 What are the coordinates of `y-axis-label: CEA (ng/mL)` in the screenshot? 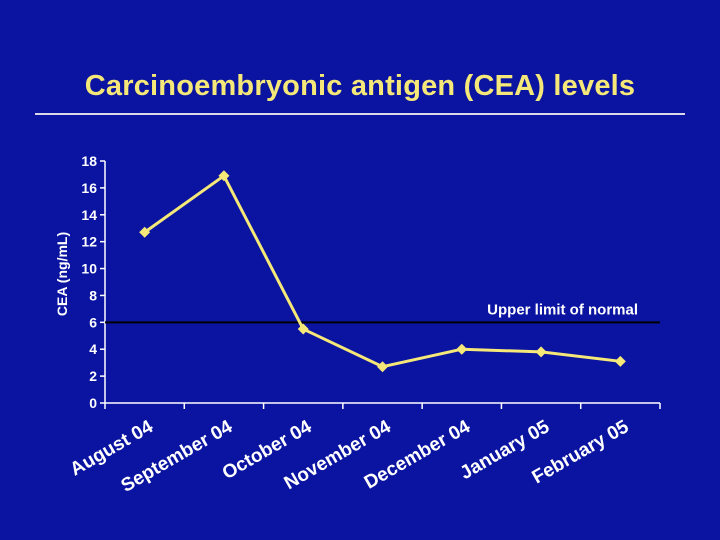 It's located at (62, 274).